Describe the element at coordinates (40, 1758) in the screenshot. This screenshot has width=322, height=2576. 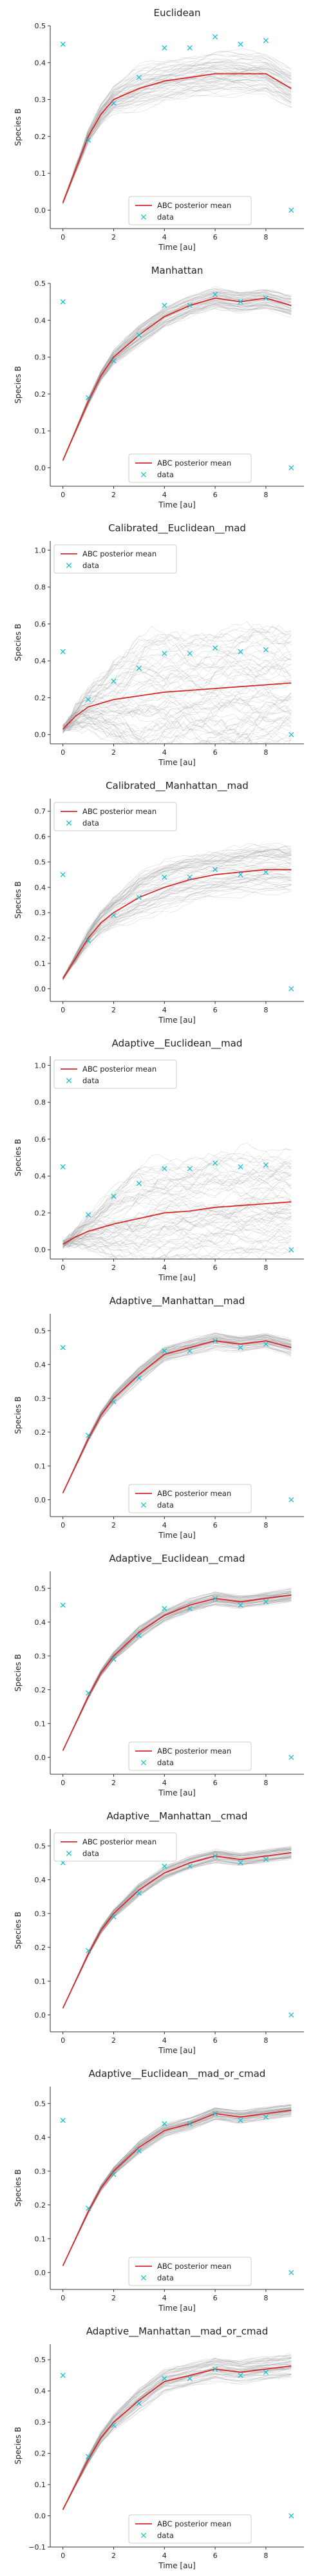
I see `y-tick-label: 0.0` at that location.